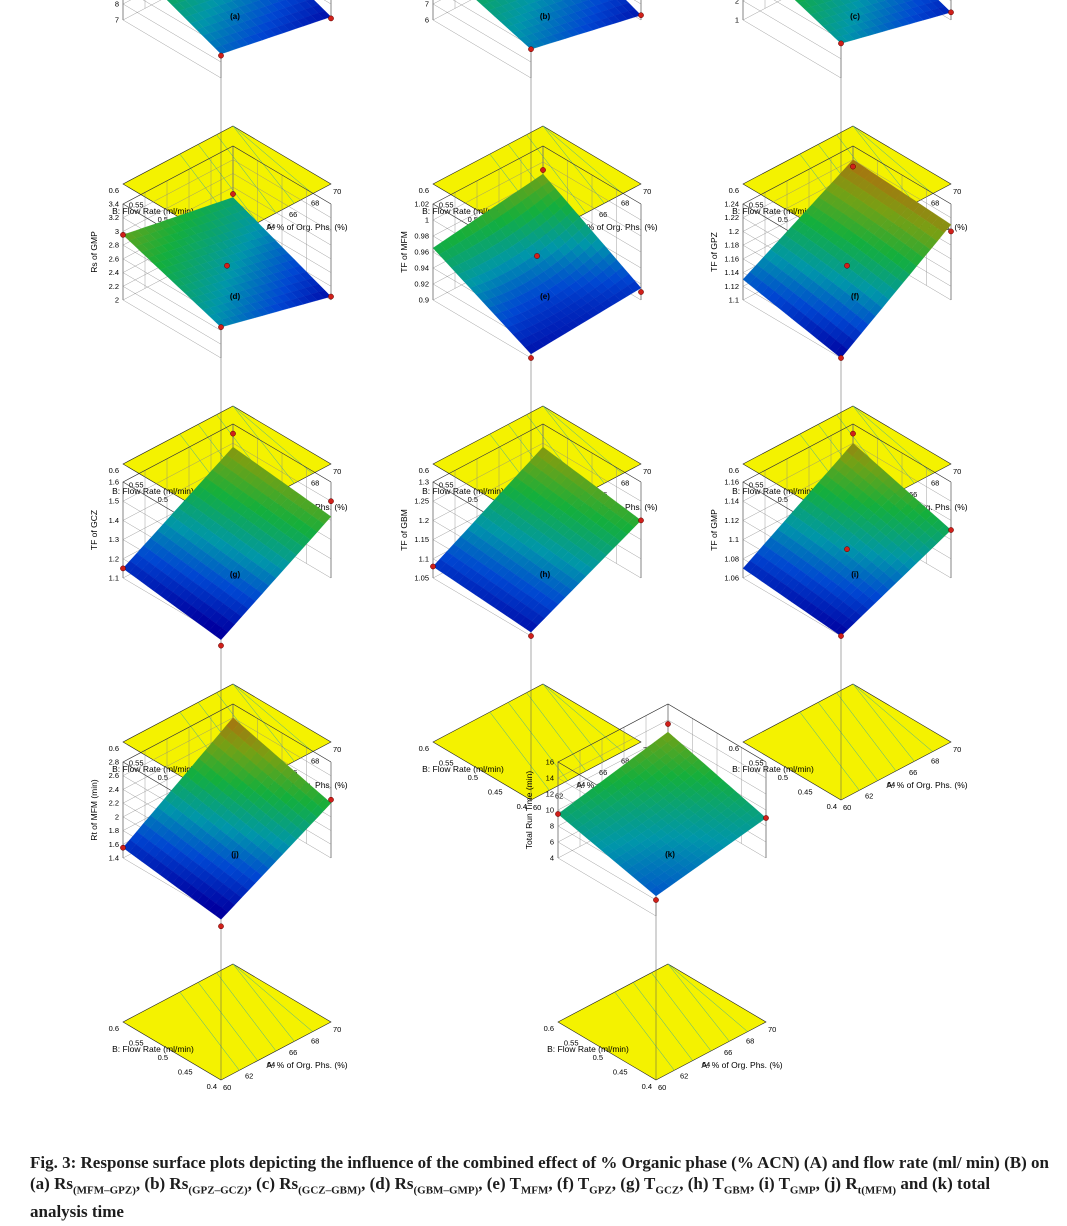  I want to click on caption-part: (j) Rt(MFM) and, so click(878, 1185).